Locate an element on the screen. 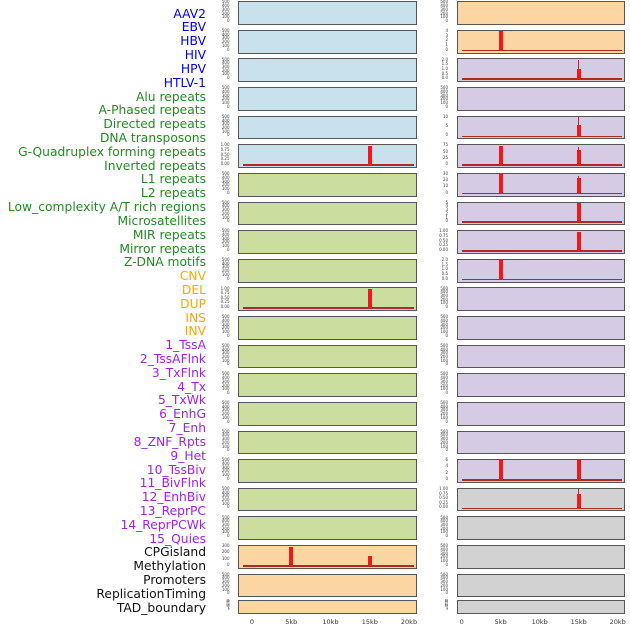 The image size is (630, 630). y-tick-label: 1.5 is located at coordinates (444, 264).